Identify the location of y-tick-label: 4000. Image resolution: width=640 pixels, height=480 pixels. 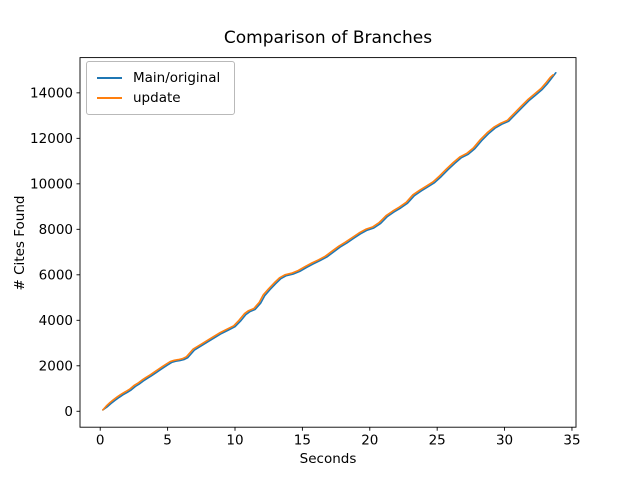
(56, 321).